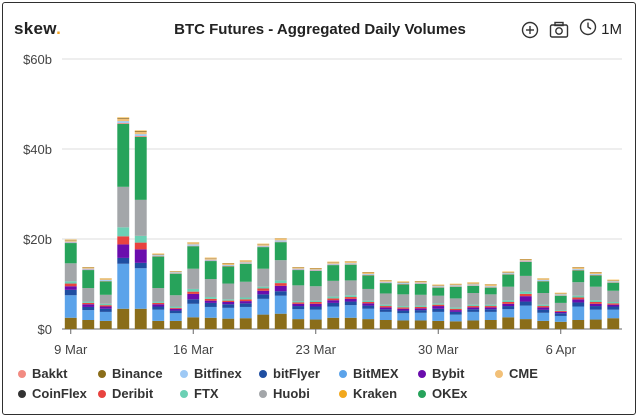  Describe the element at coordinates (456, 393) in the screenshot. I see `legend-item-okex: OKEx` at that location.